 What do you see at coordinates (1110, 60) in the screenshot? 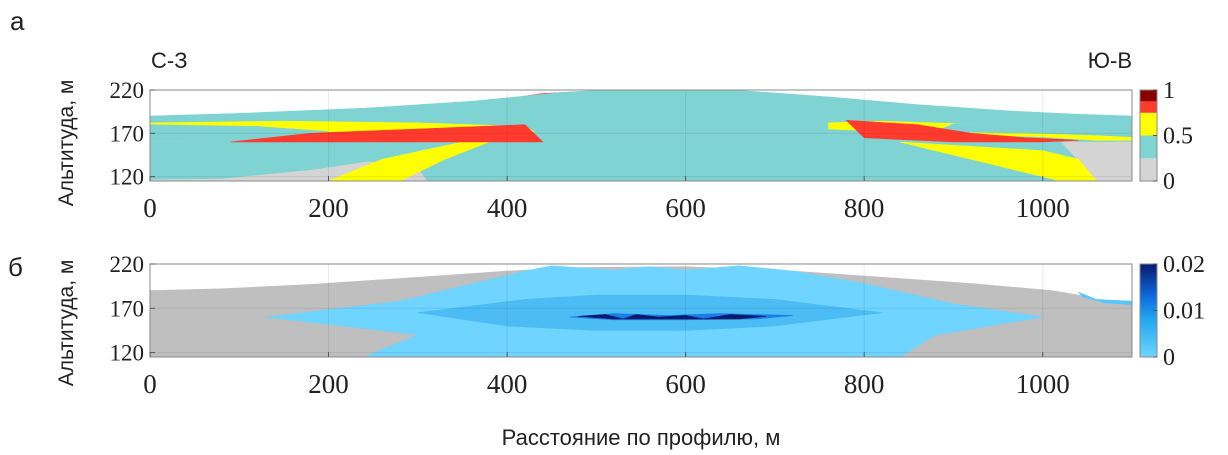
I see `direction-right-label: Ю-В` at bounding box center [1110, 60].